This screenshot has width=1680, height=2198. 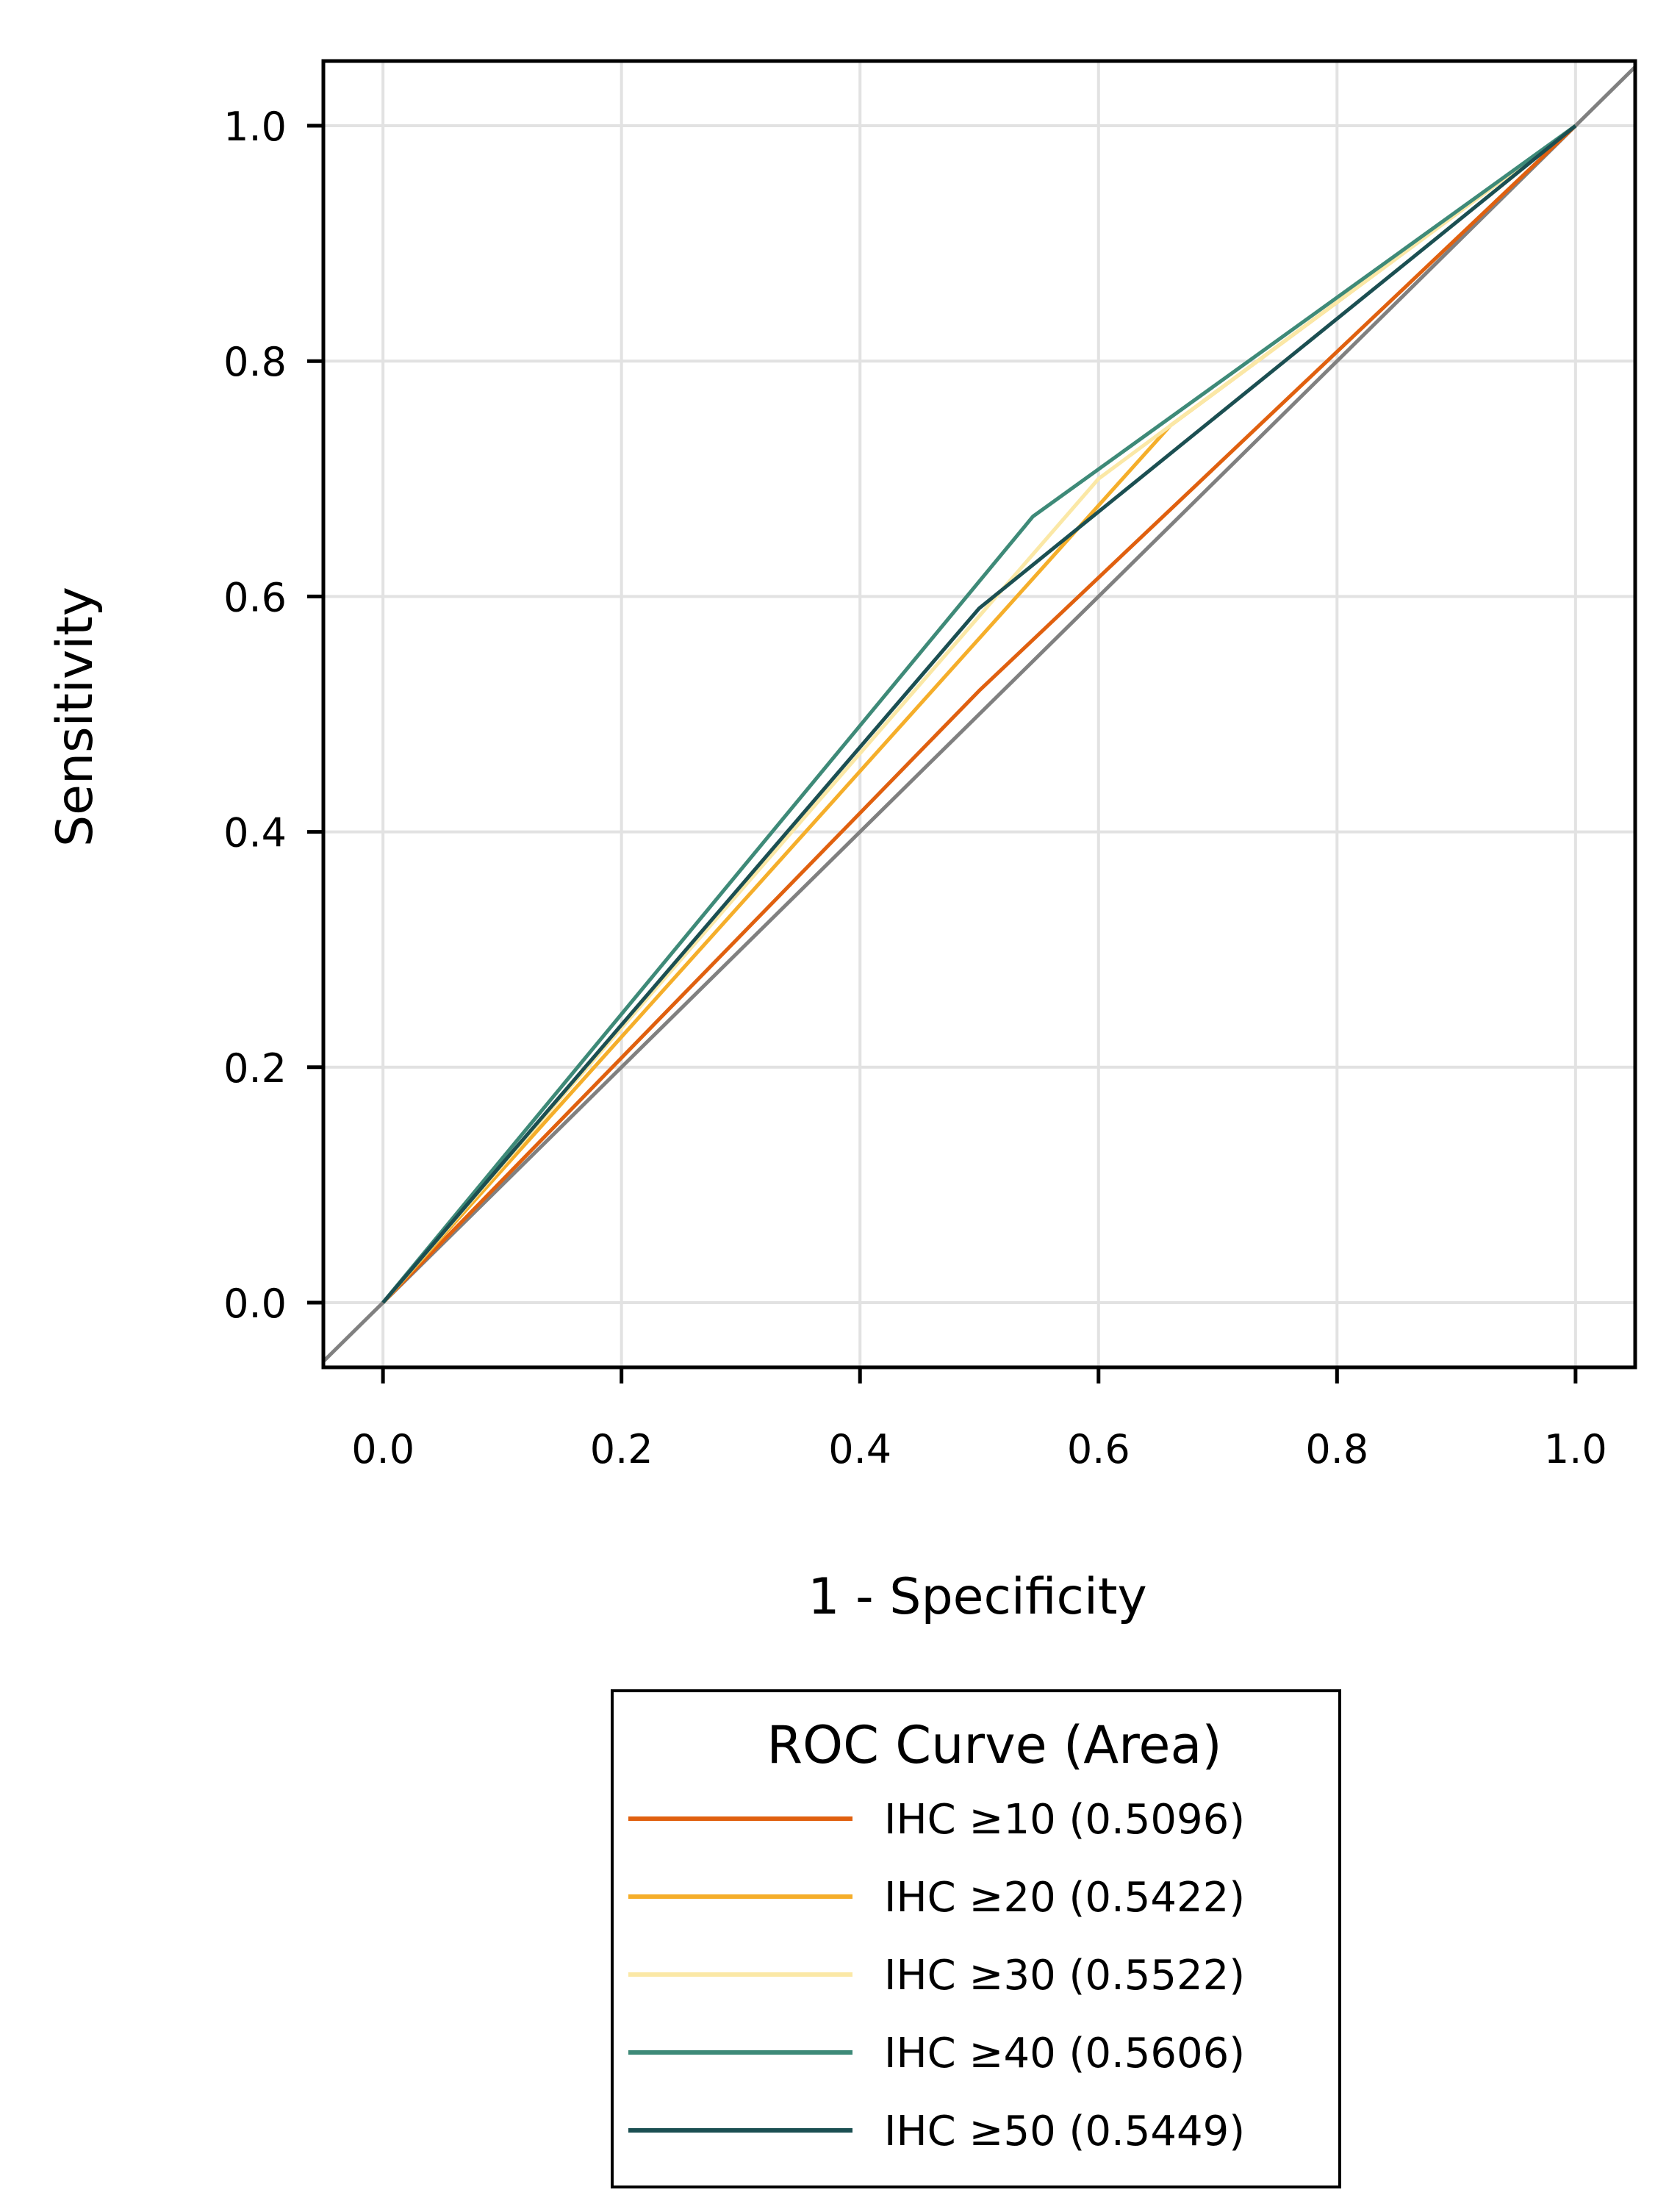 What do you see at coordinates (255, 127) in the screenshot?
I see `y-tick-label-5: 1.0` at bounding box center [255, 127].